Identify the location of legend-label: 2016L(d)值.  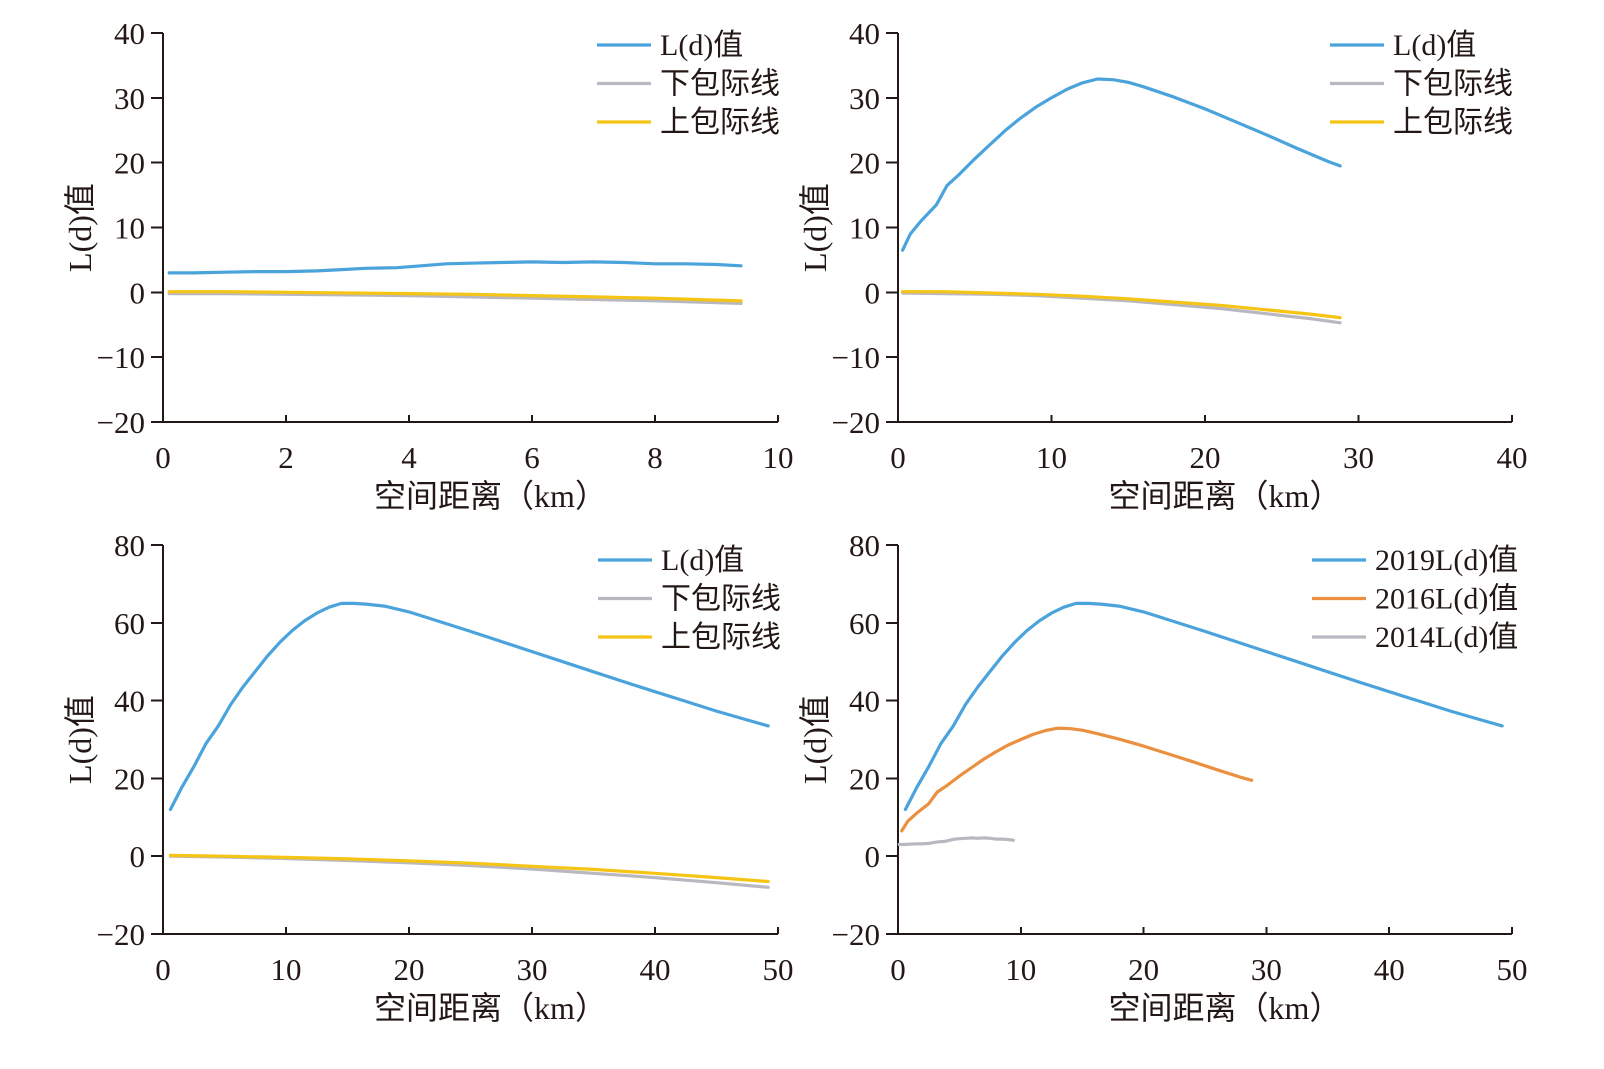
(1446, 599).